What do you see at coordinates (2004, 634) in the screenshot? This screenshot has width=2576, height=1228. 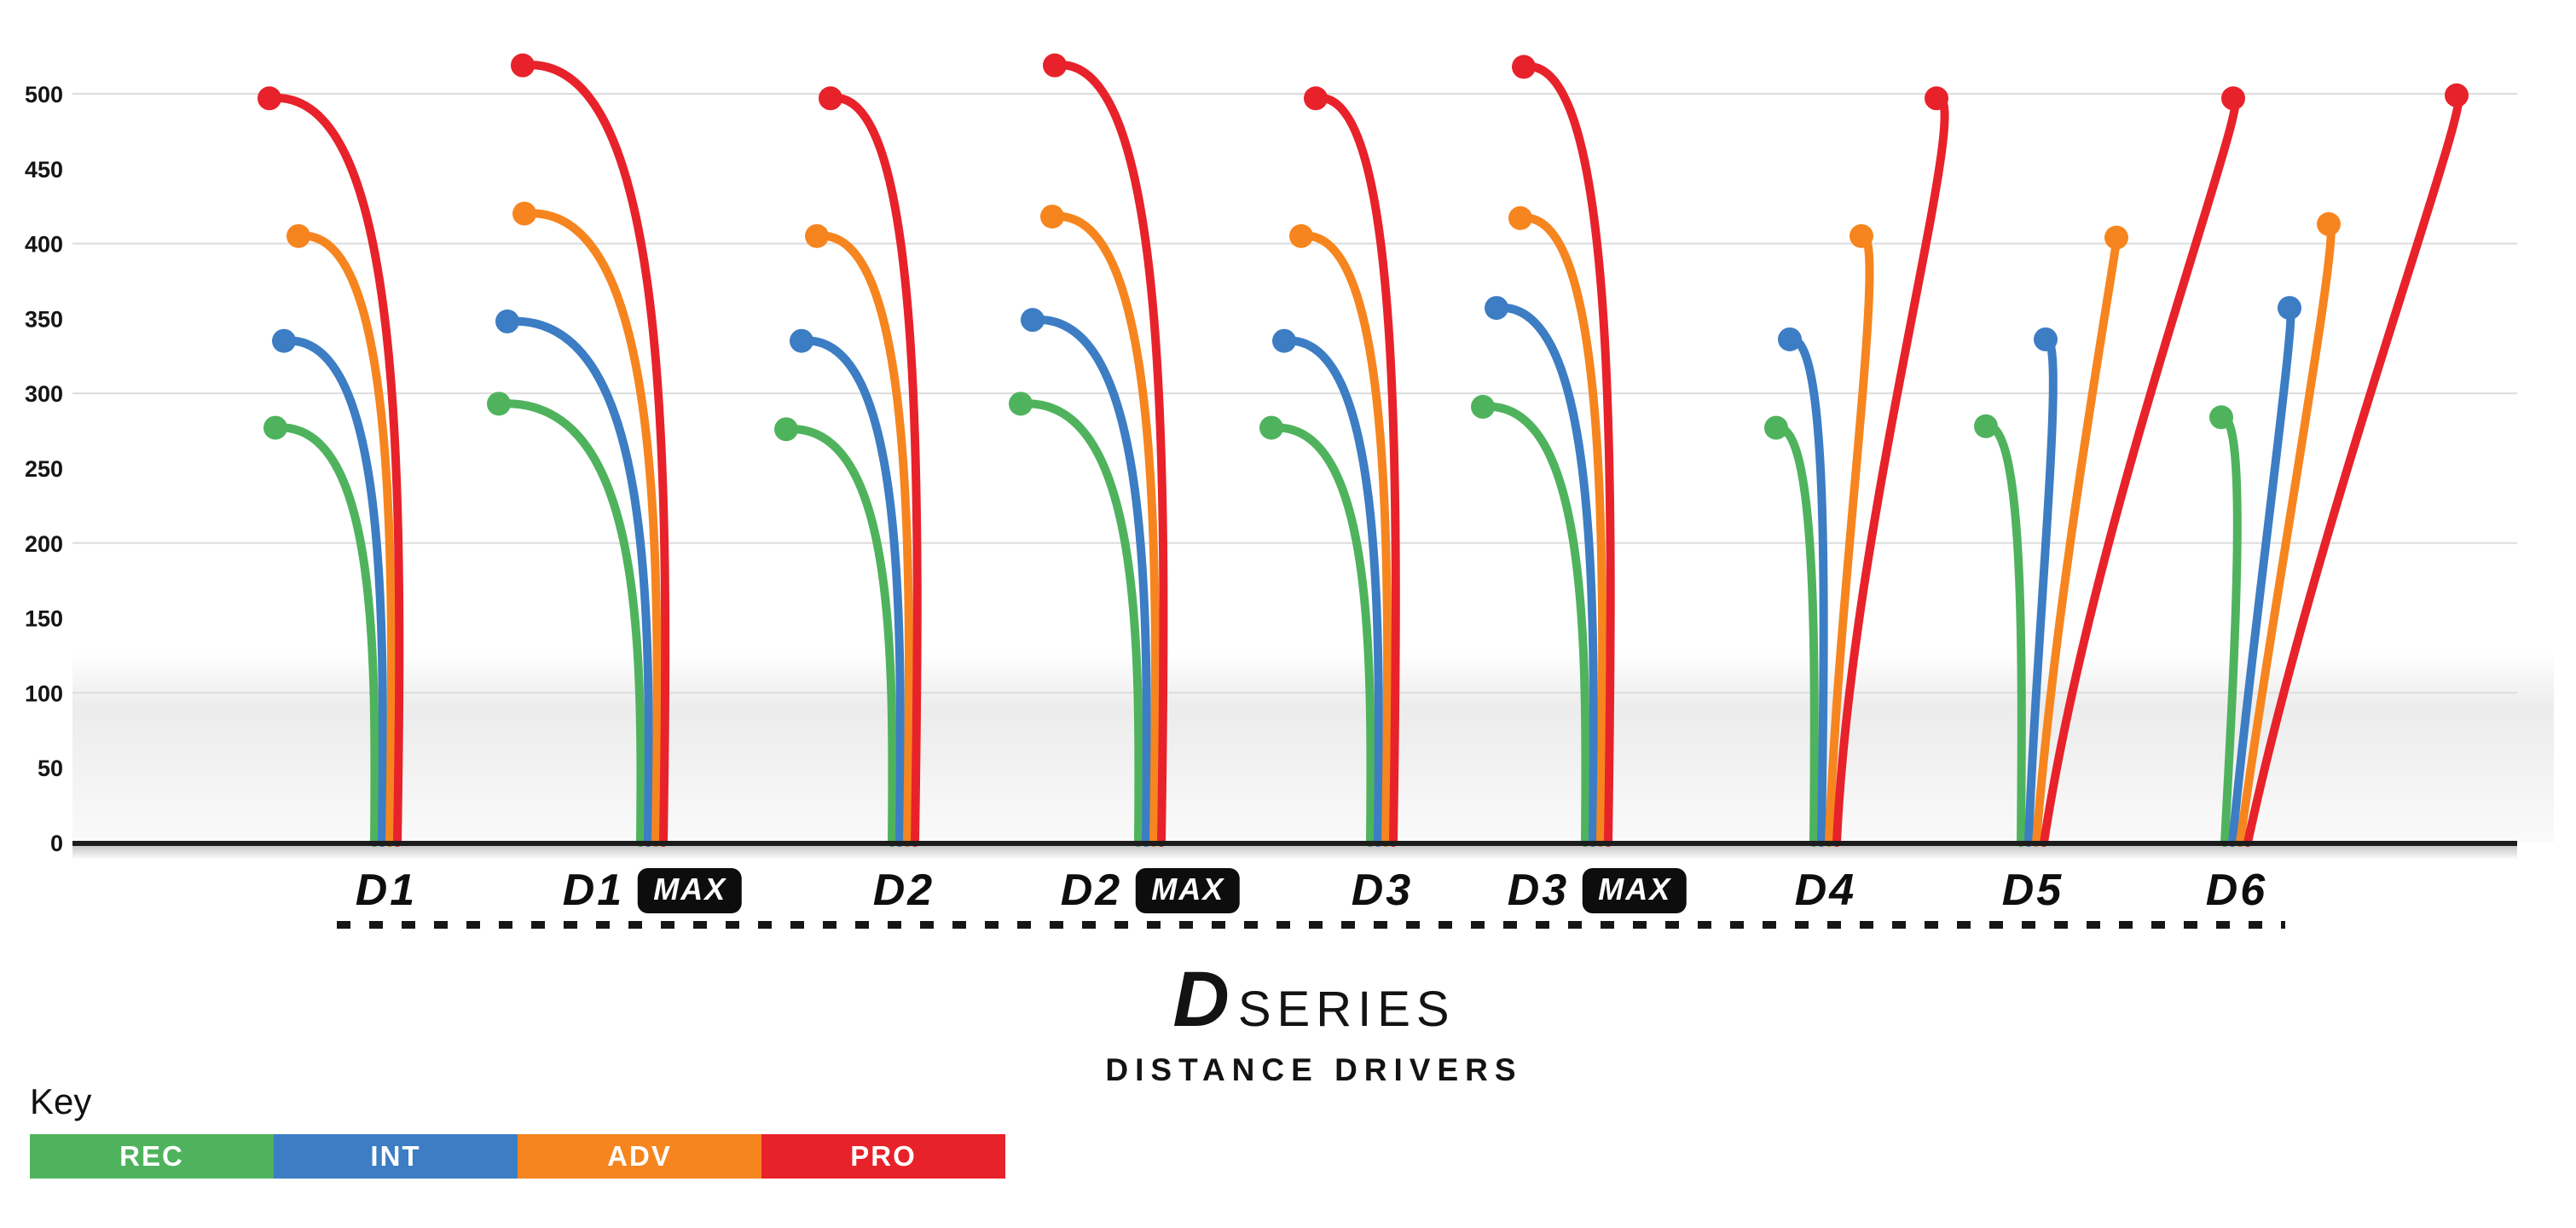 I see `flight-path-d5-rec` at bounding box center [2004, 634].